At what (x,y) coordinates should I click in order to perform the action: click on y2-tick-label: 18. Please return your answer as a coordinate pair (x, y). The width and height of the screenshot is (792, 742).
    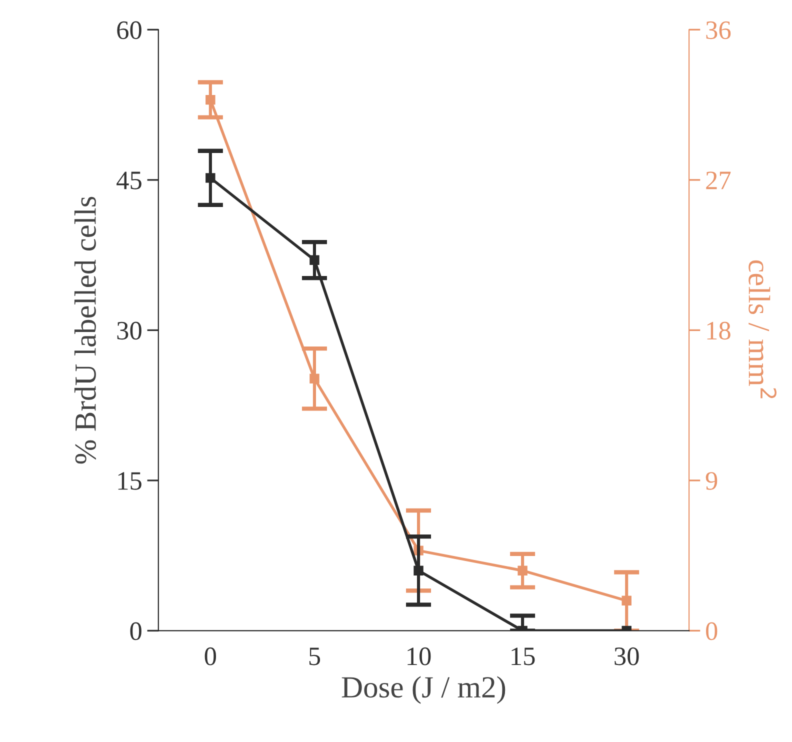
    Looking at the image, I should click on (718, 331).